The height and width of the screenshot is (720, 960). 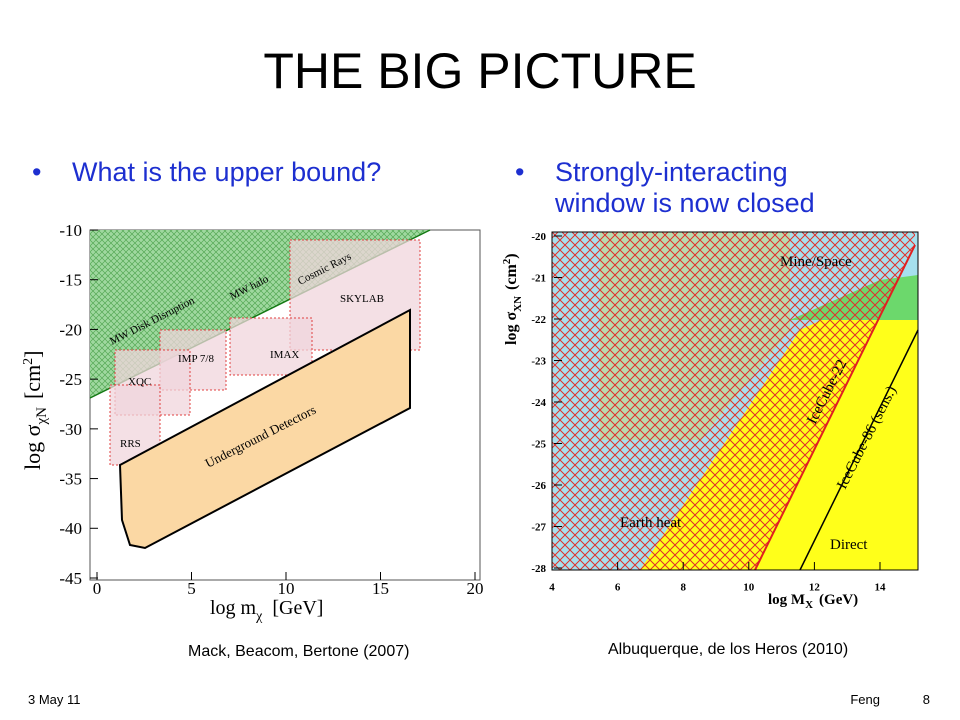 I want to click on caption: Mack, Beacom, Bertone (2007), so click(x=298, y=651).